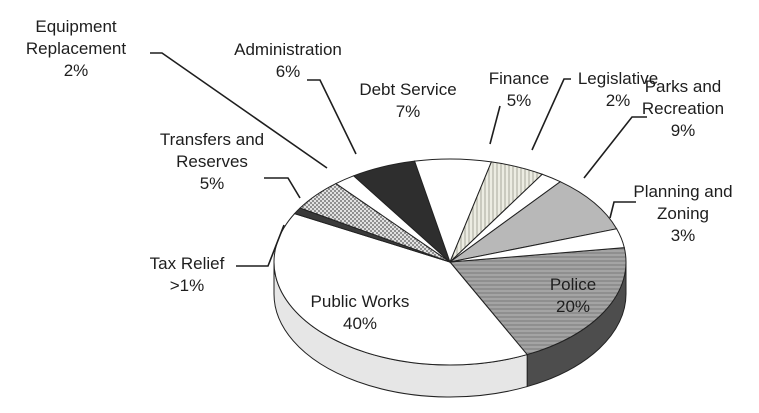 The image size is (759, 413). Describe the element at coordinates (408, 111) in the screenshot. I see `slice-percent: 7%` at that location.